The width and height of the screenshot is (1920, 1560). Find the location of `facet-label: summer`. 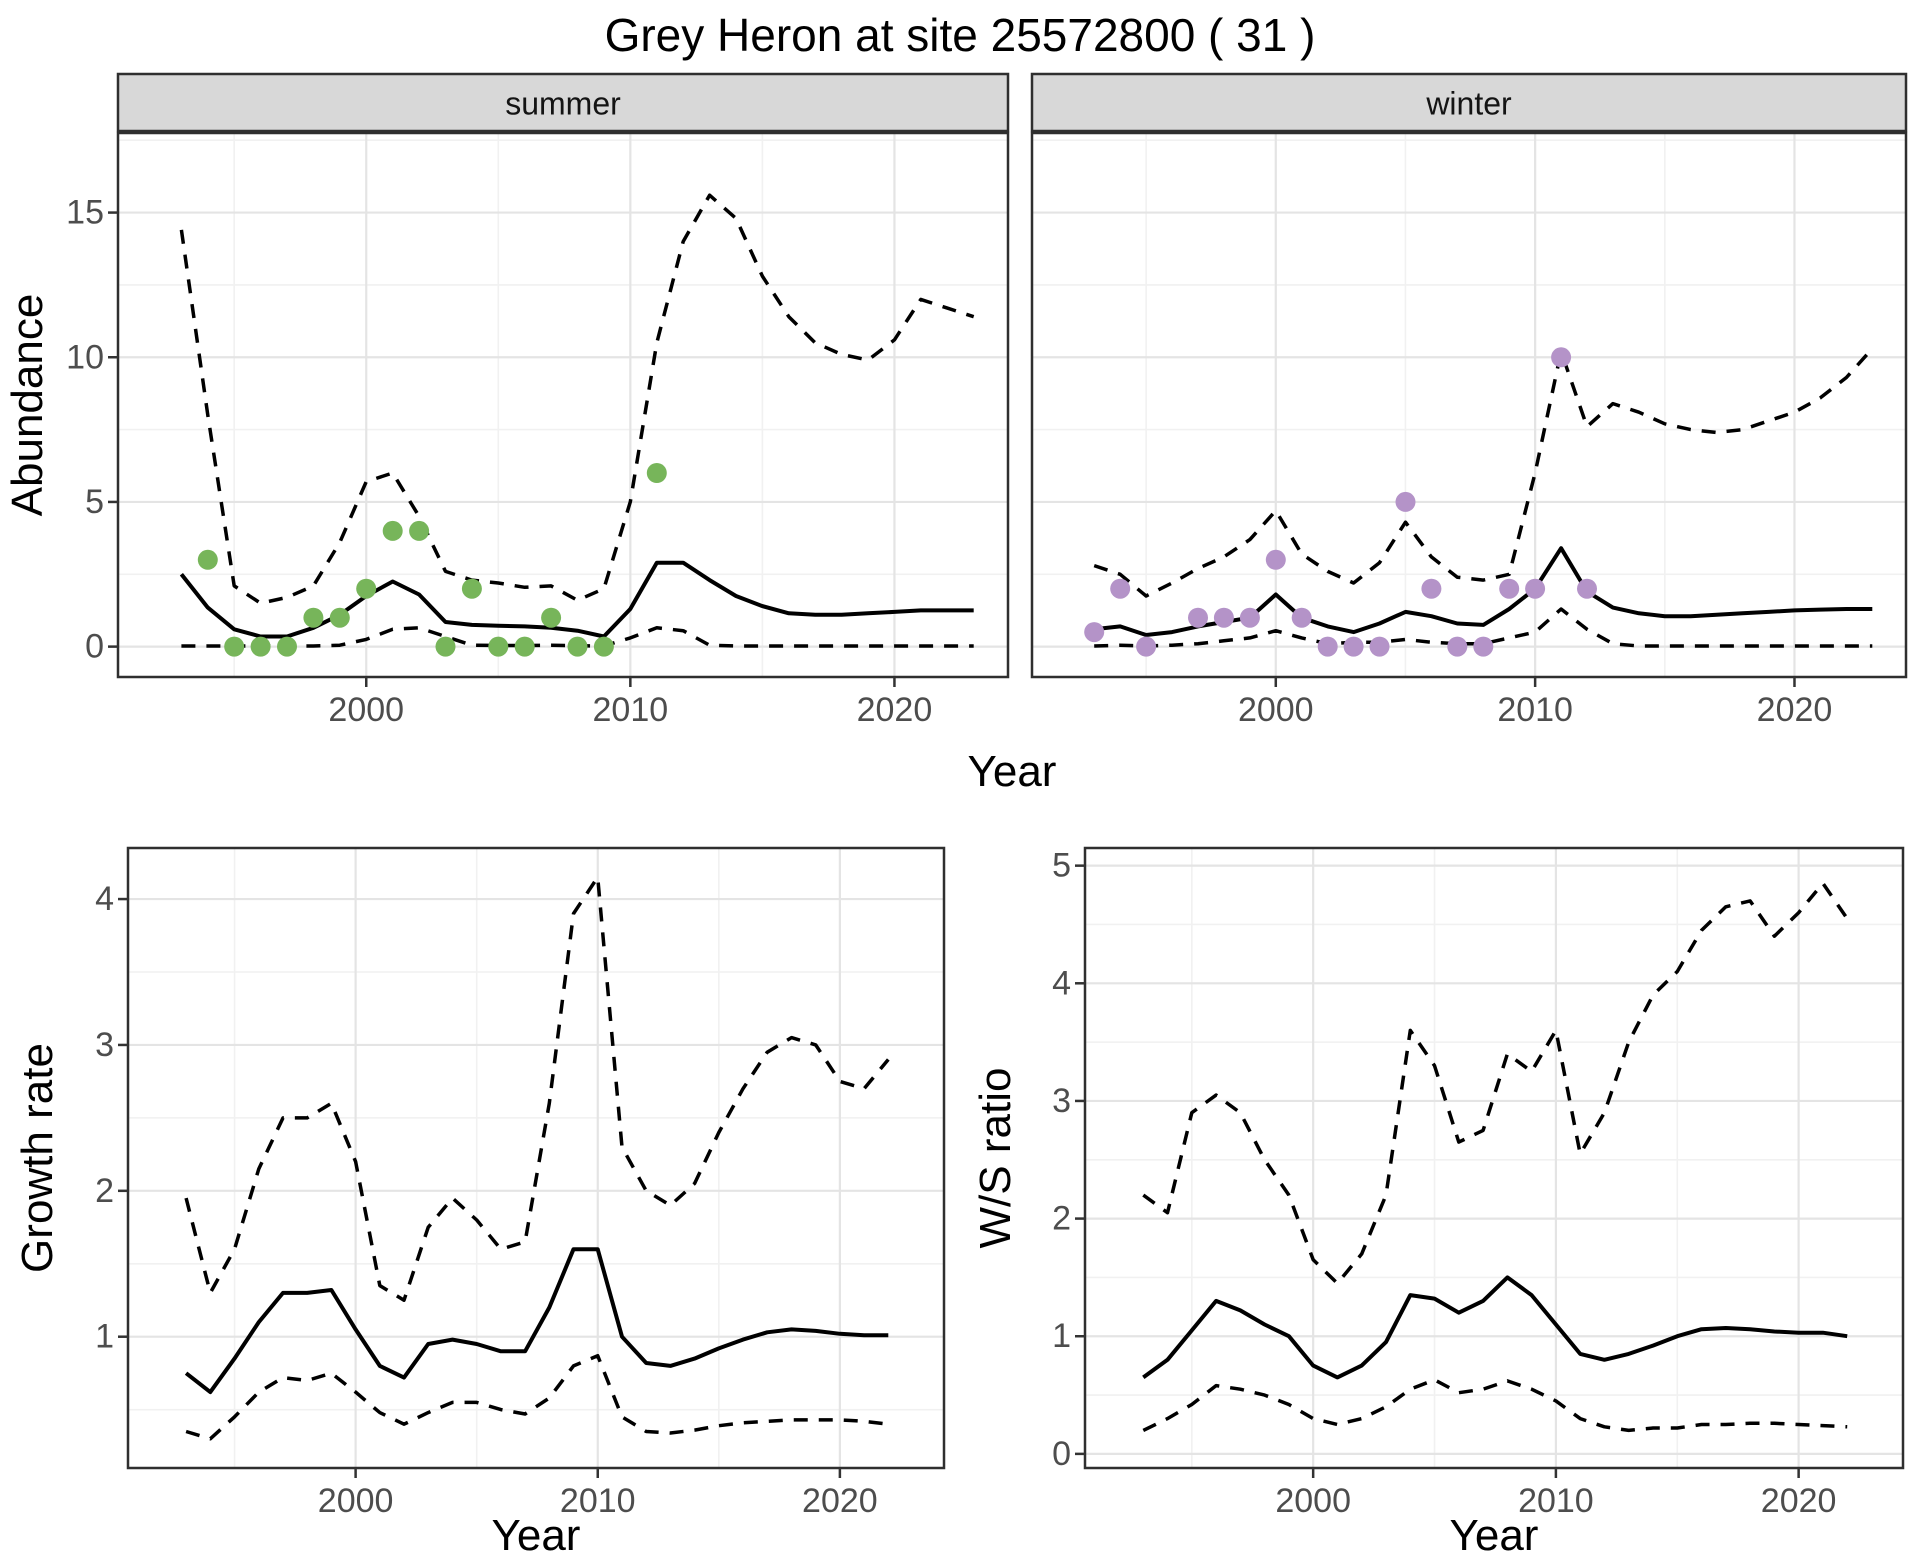

facet-label: summer is located at coordinates (563, 104).